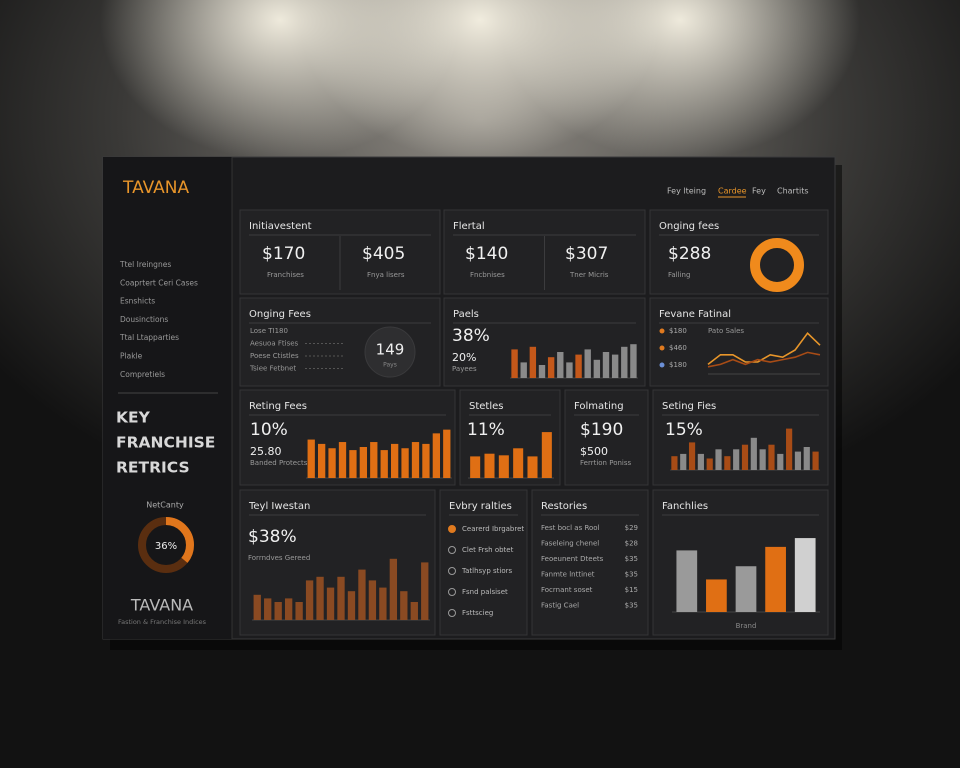 This screenshot has height=768, width=960. Describe the element at coordinates (488, 550) in the screenshot. I see `list-item: Clet Frsh obtet` at that location.